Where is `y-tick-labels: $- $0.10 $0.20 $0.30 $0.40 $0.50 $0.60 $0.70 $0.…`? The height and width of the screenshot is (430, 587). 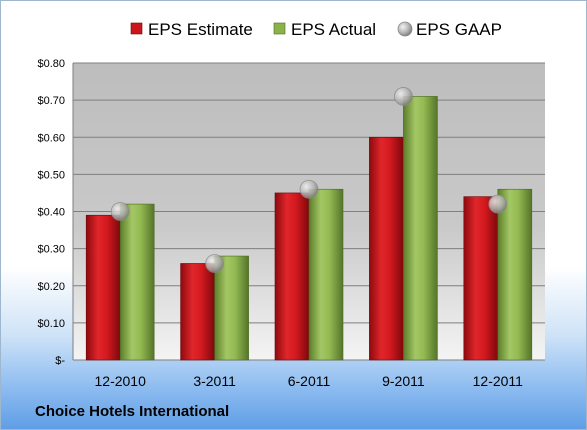 y-tick-labels: $- $0.10 $0.20 $0.30 $0.40 $0.50 $0.60 $0.70 $0.… is located at coordinates (51, 212).